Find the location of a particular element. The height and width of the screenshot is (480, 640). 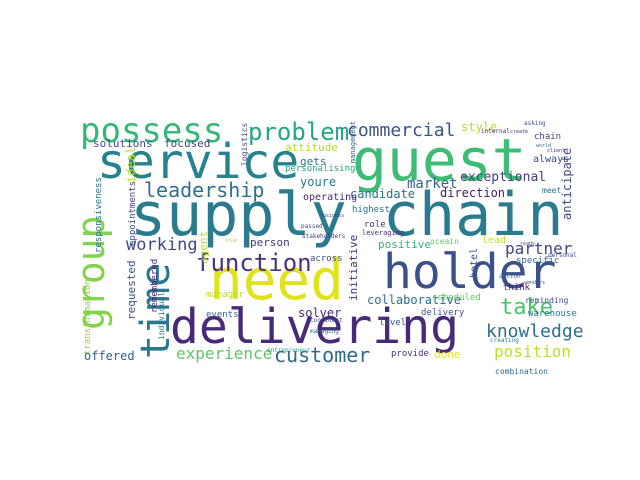

cloud-word: take is located at coordinates (526, 307).